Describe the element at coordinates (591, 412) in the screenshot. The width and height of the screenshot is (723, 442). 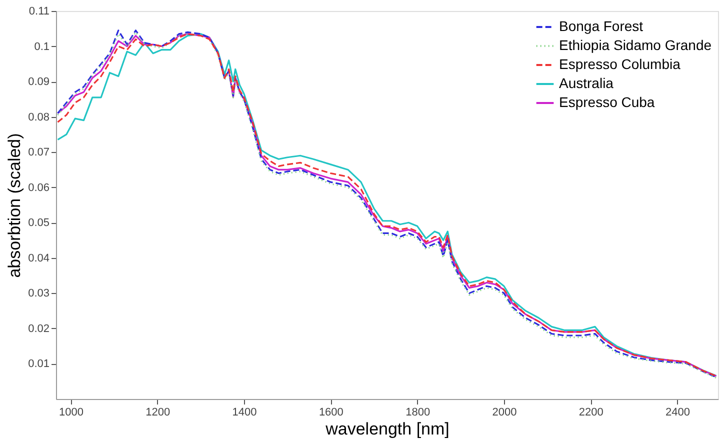
I see `x-tick-label: 2200` at that location.